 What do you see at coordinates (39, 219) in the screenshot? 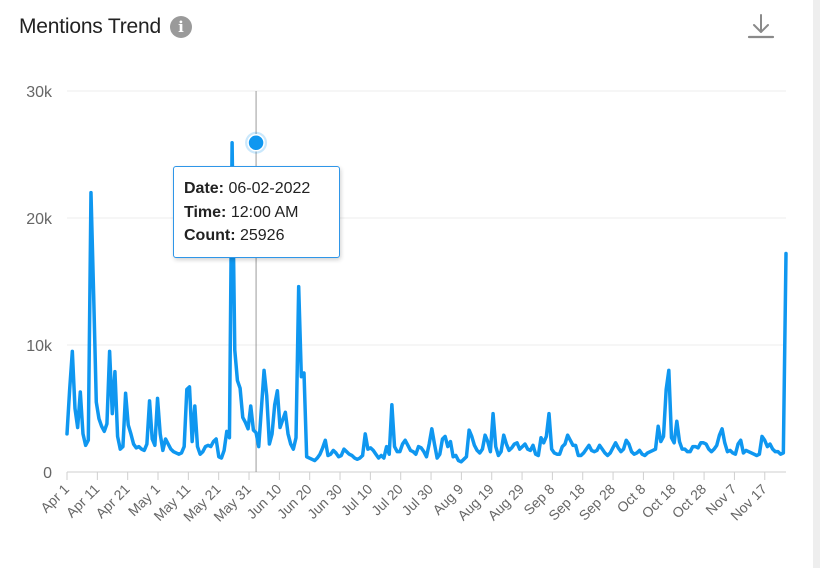
I see `y-tick-label: 20k` at bounding box center [39, 219].